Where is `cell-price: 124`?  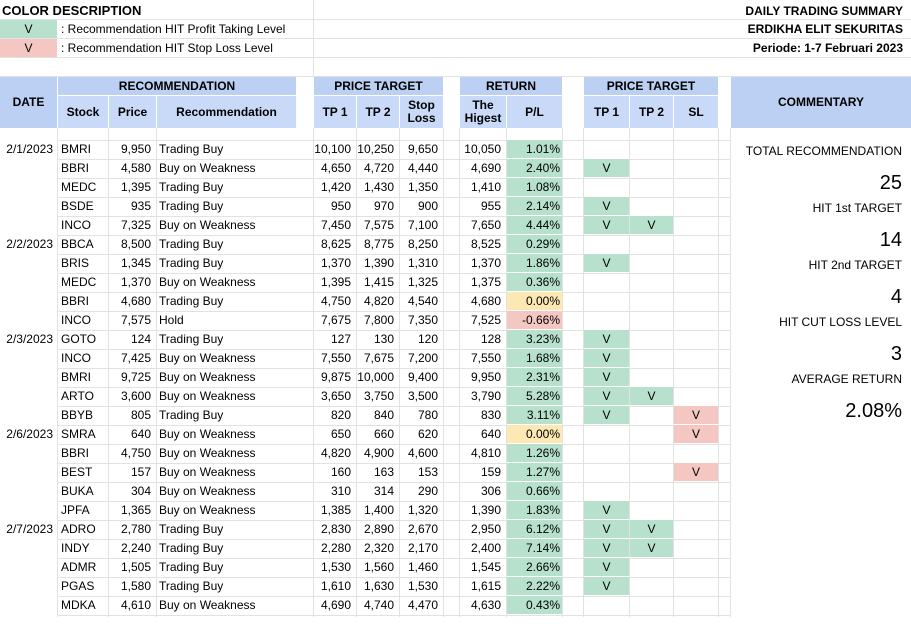
cell-price: 124 is located at coordinates (140, 339).